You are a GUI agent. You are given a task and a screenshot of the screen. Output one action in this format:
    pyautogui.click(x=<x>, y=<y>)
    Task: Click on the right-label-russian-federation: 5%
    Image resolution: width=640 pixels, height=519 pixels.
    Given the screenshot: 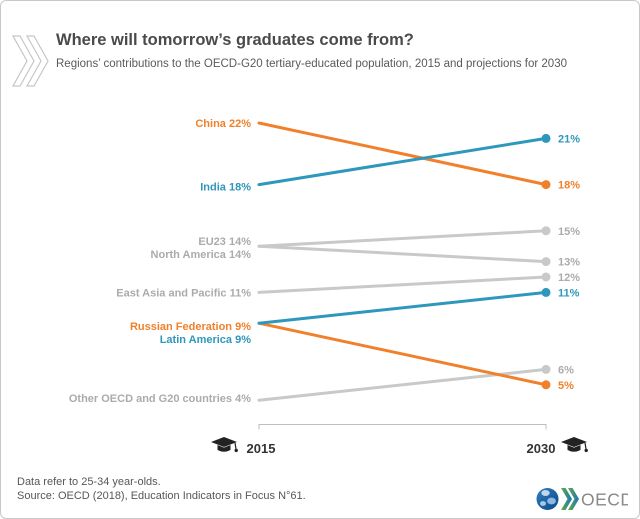 What is the action you would take?
    pyautogui.click(x=566, y=386)
    